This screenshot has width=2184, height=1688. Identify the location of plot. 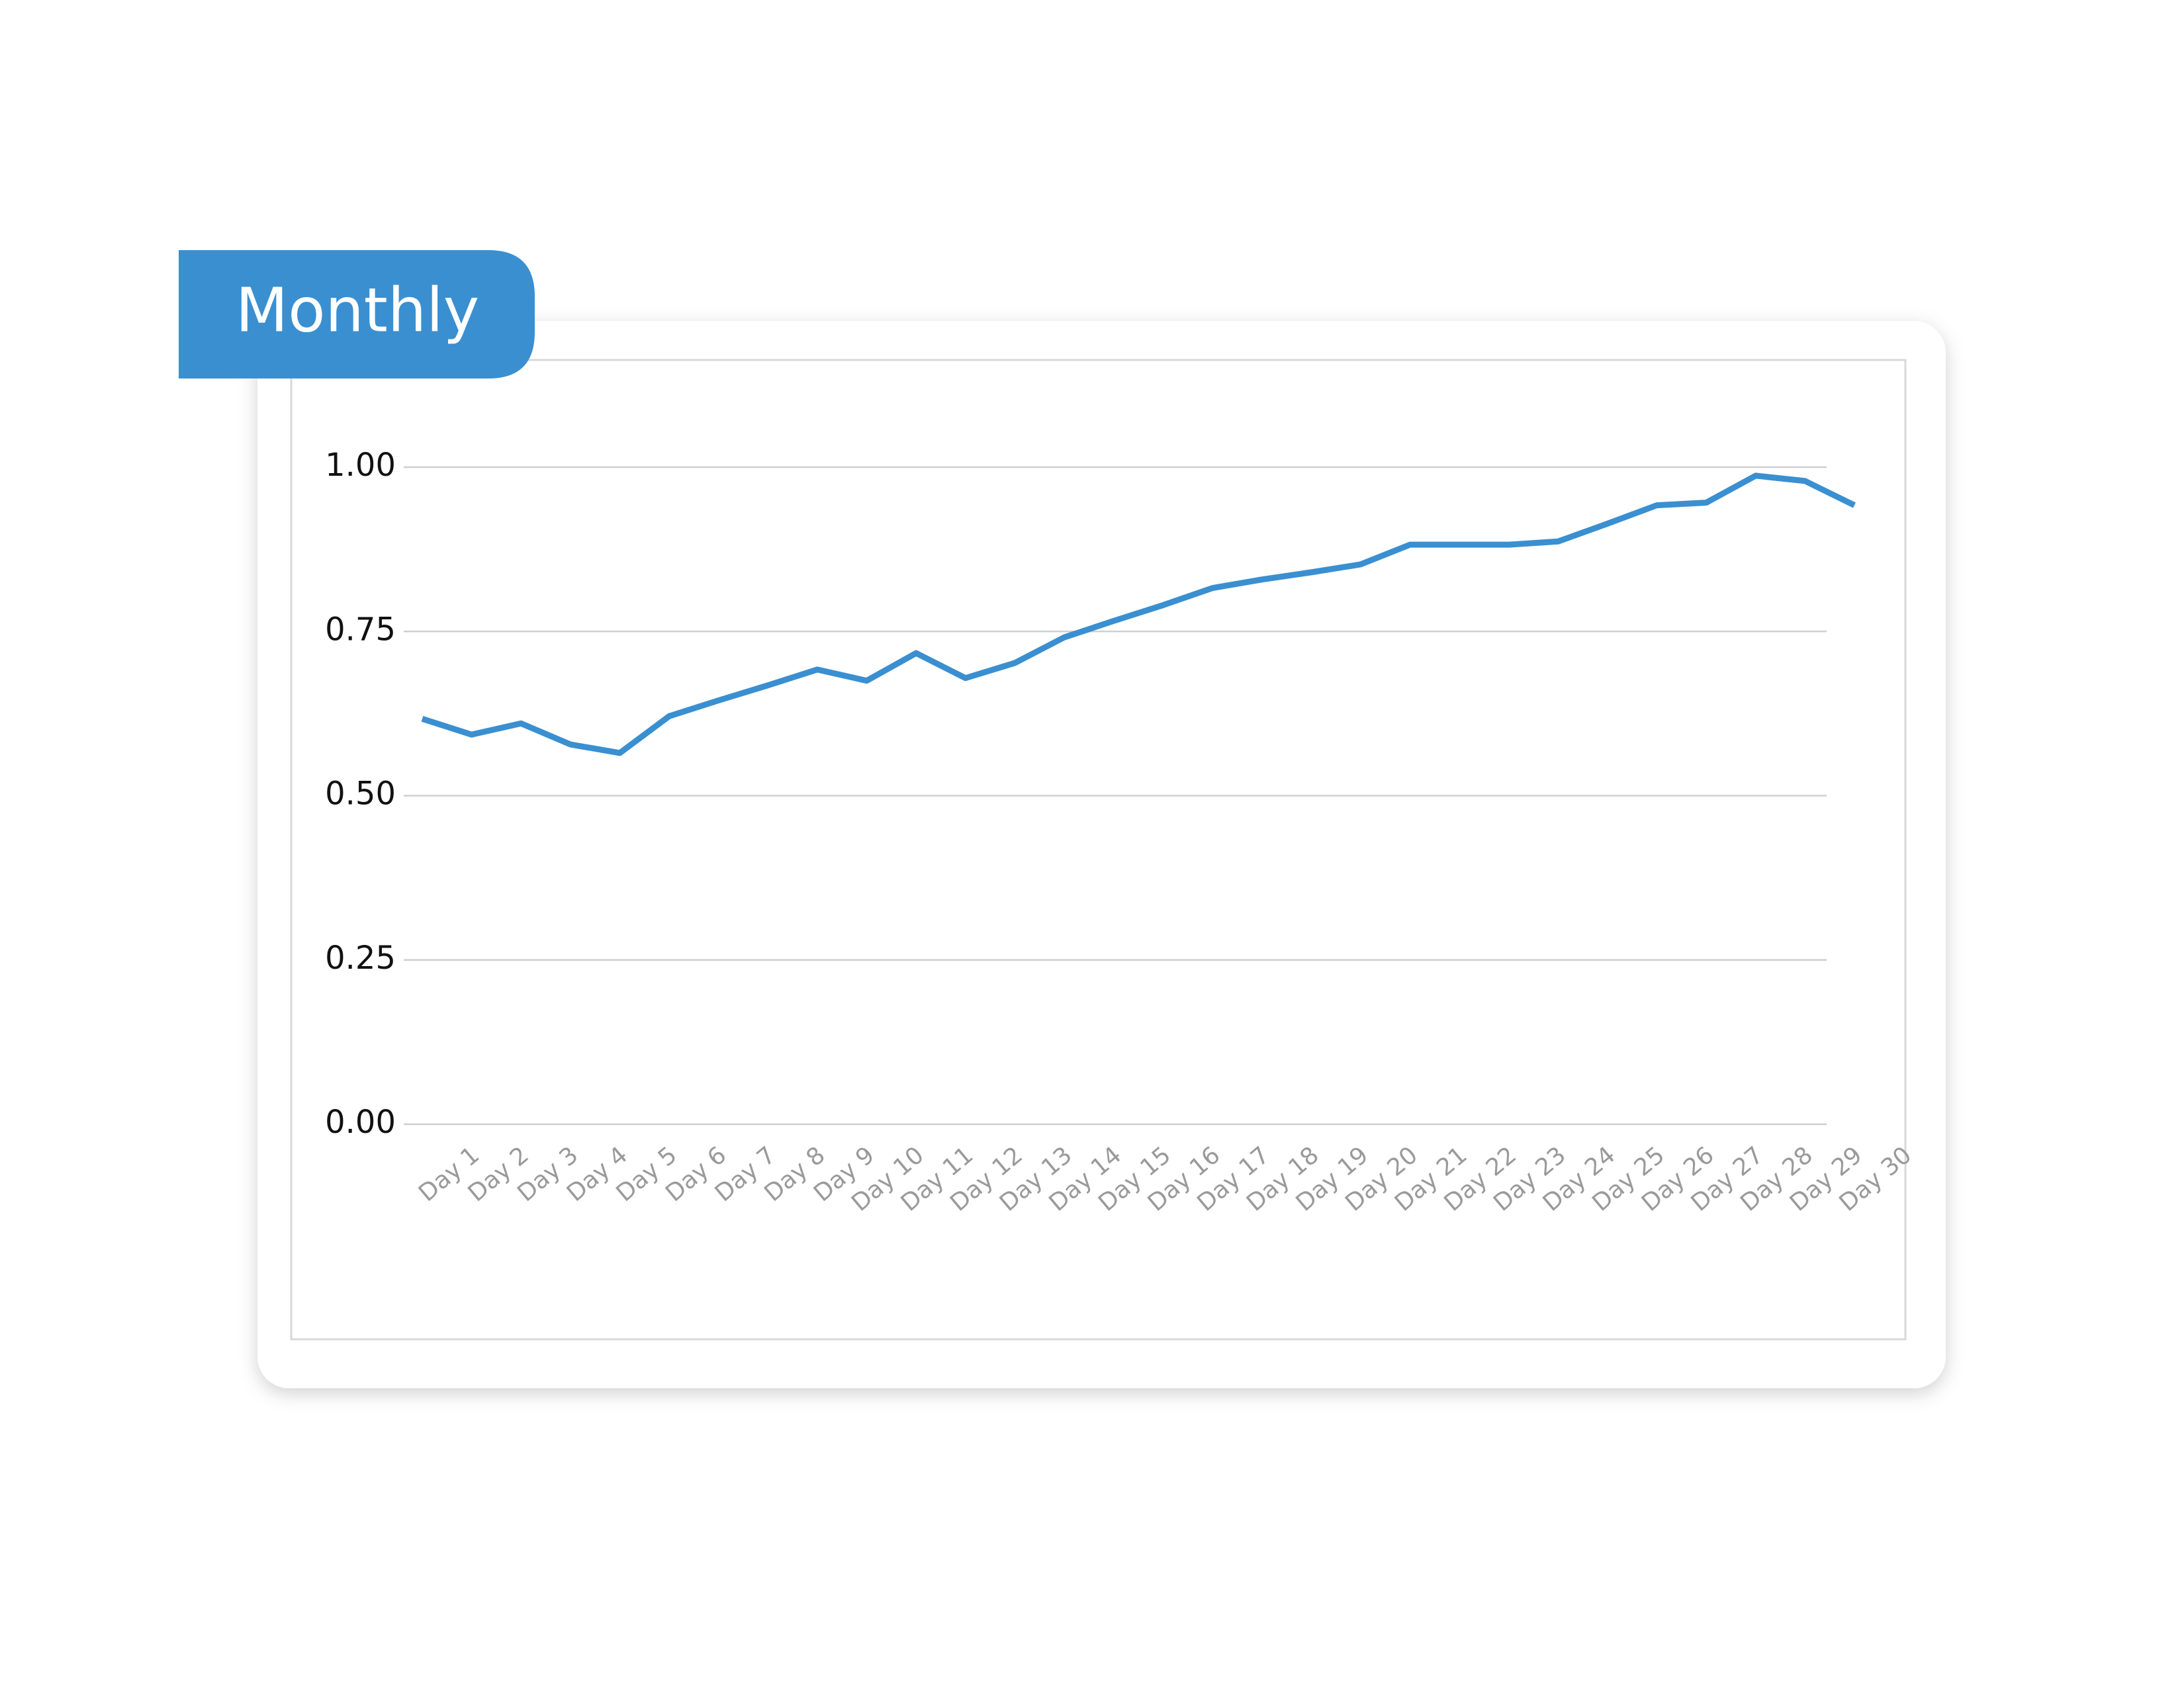
(1139, 614).